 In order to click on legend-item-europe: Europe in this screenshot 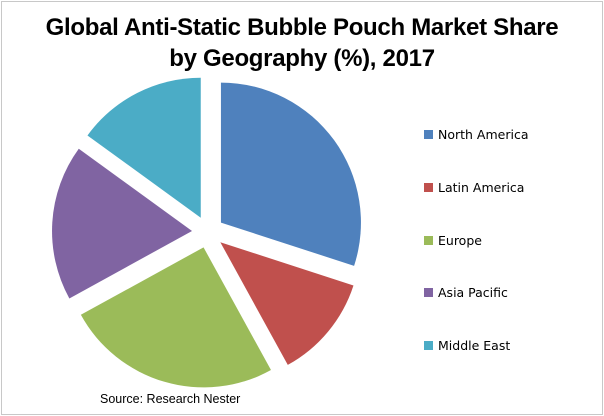, I will do `click(453, 240)`.